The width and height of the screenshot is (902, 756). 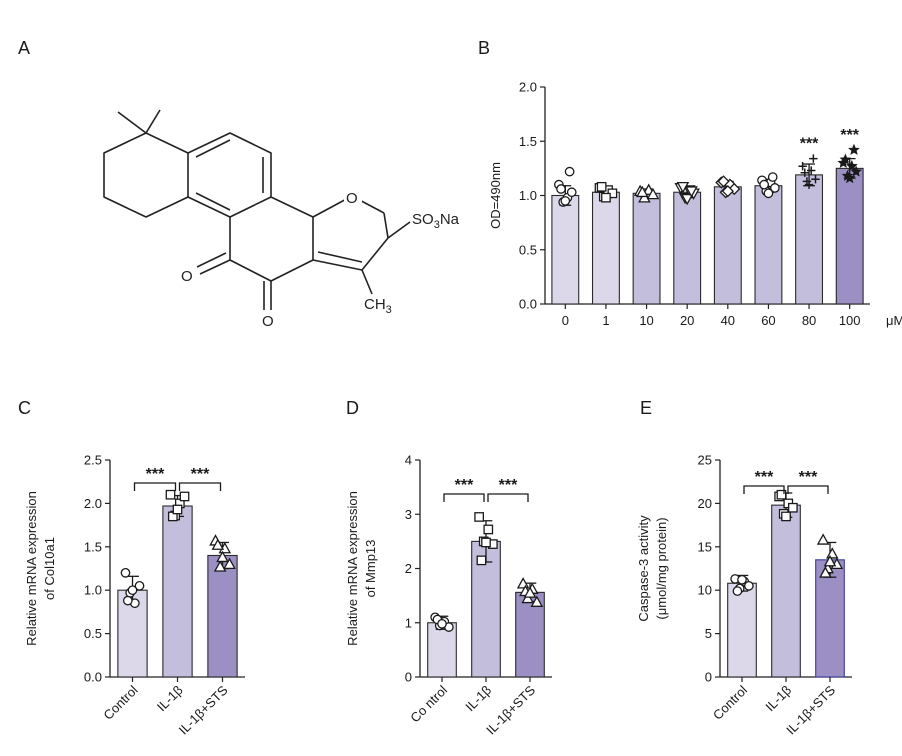 What do you see at coordinates (484, 48) in the screenshot?
I see `panel-label-b: B` at bounding box center [484, 48].